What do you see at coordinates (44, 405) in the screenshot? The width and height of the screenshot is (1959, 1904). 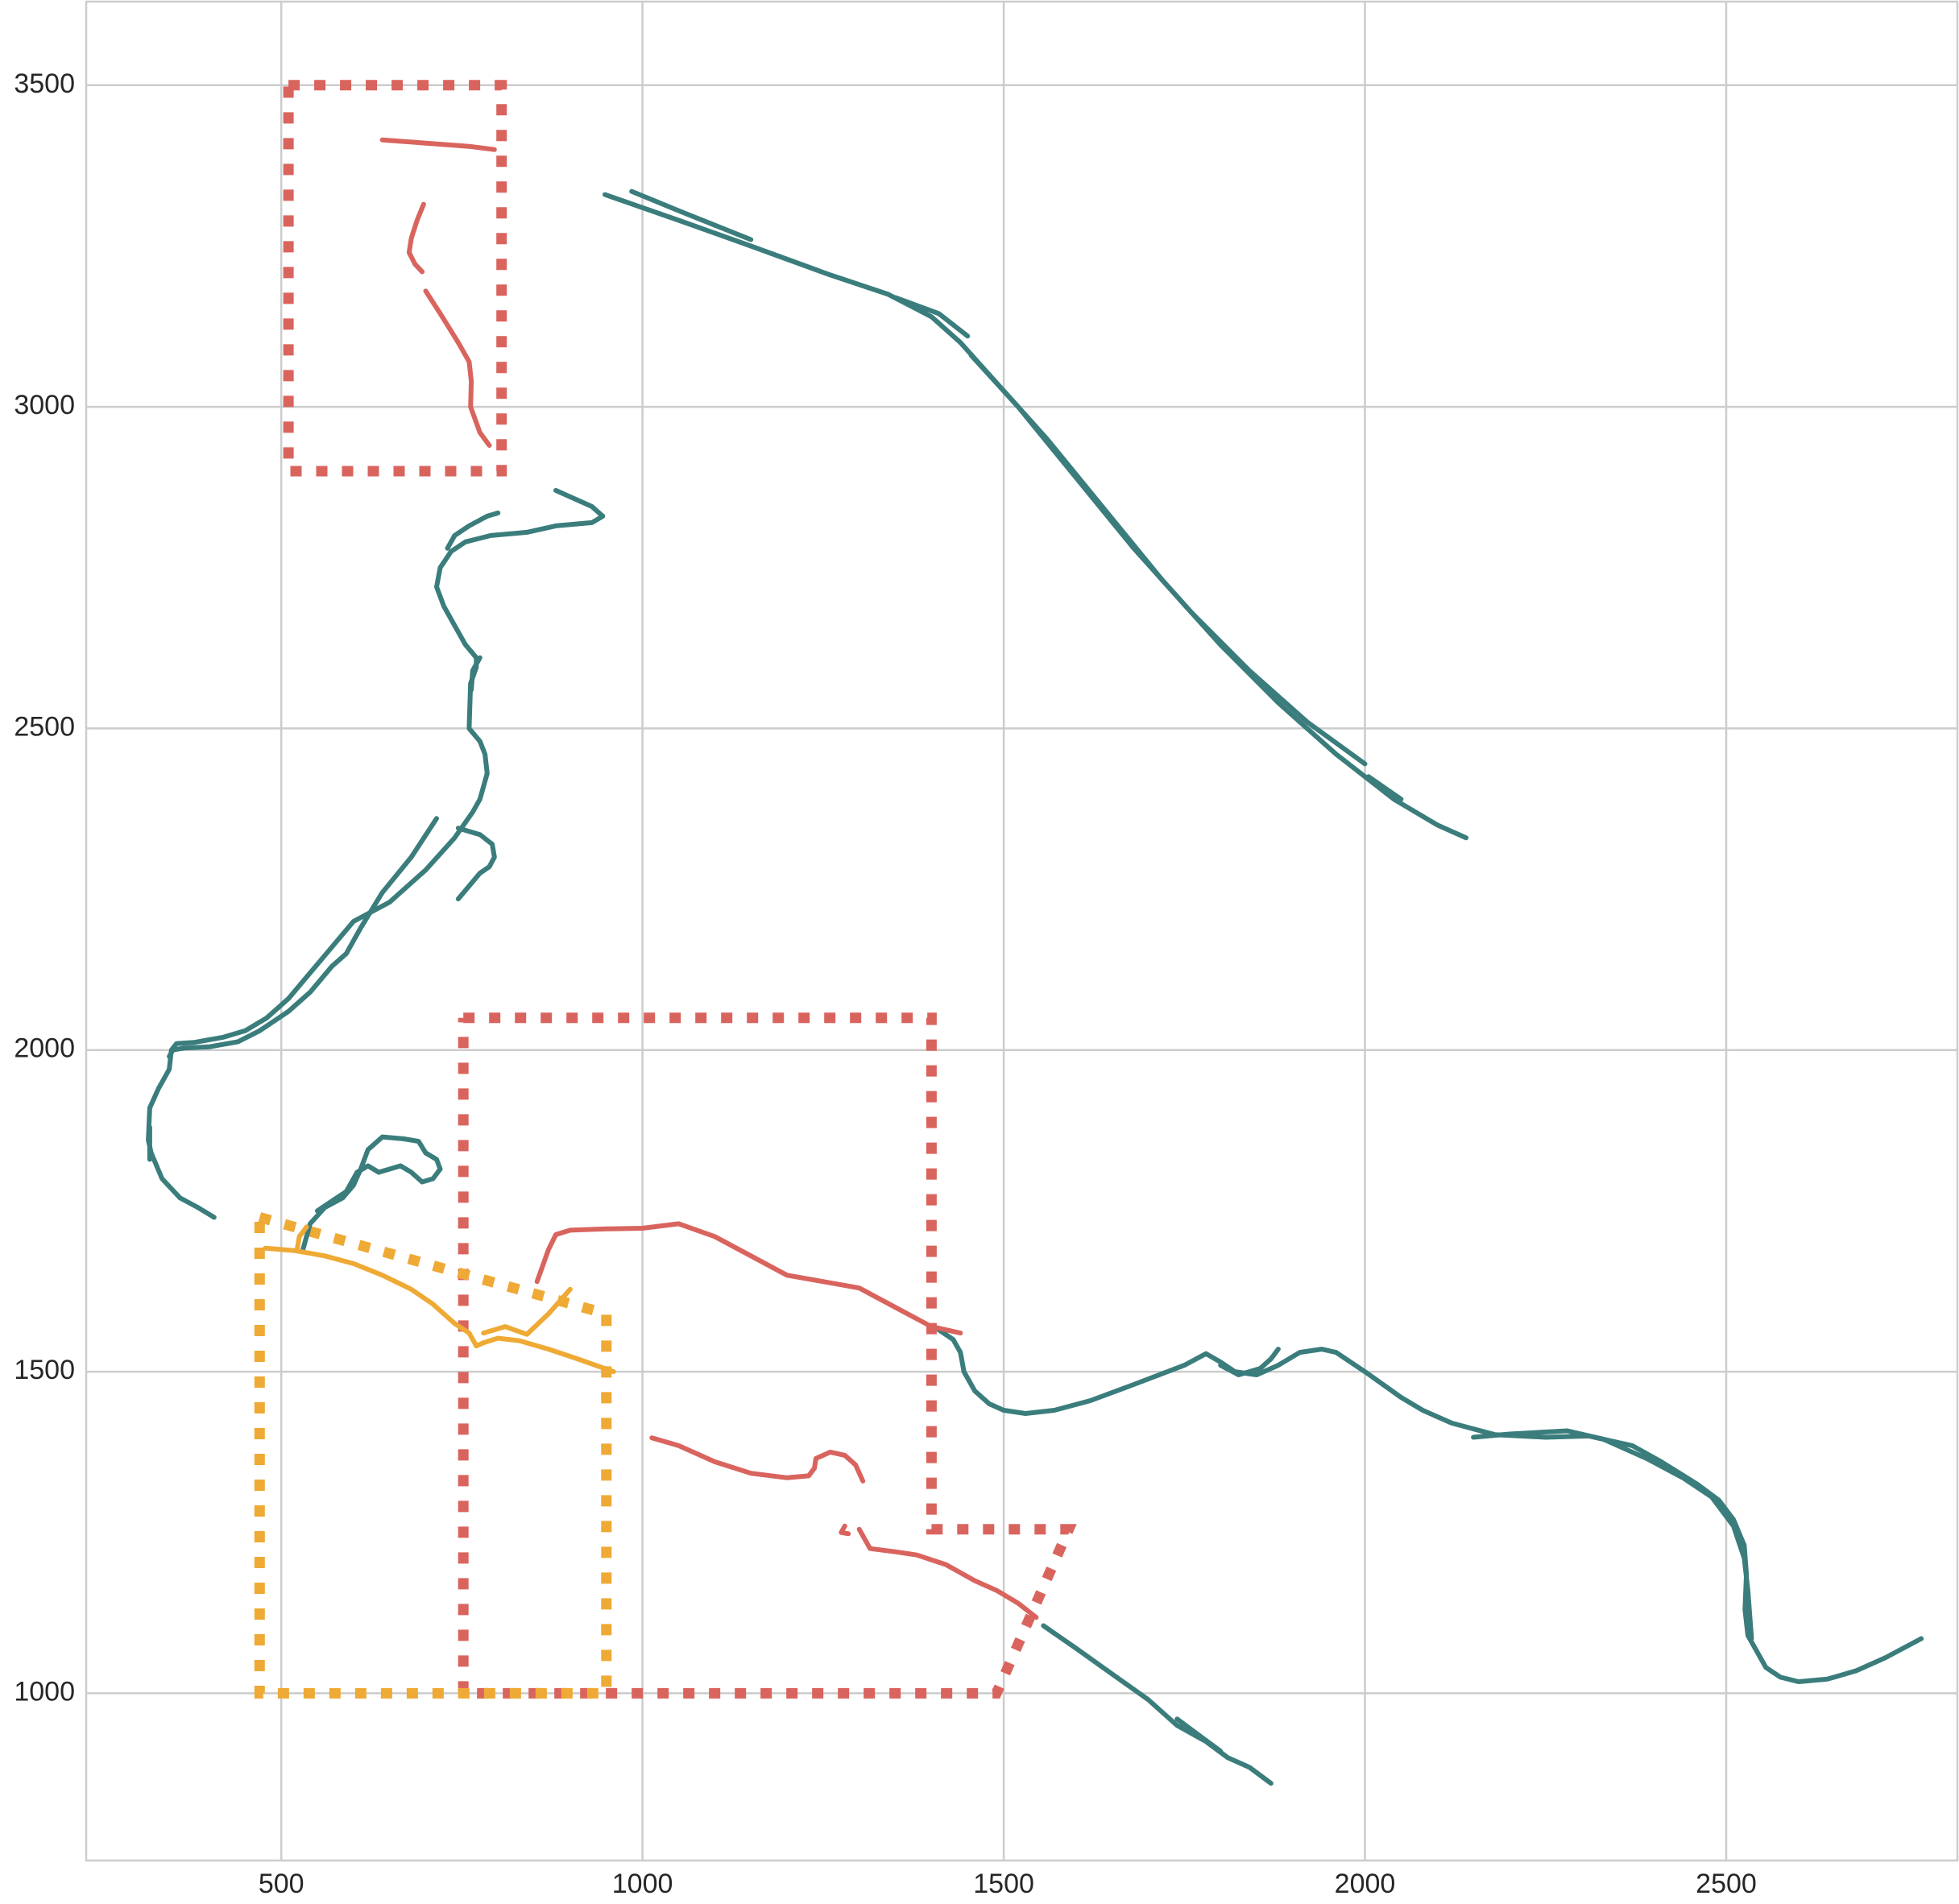 I see `y-tick-label: 3000` at bounding box center [44, 405].